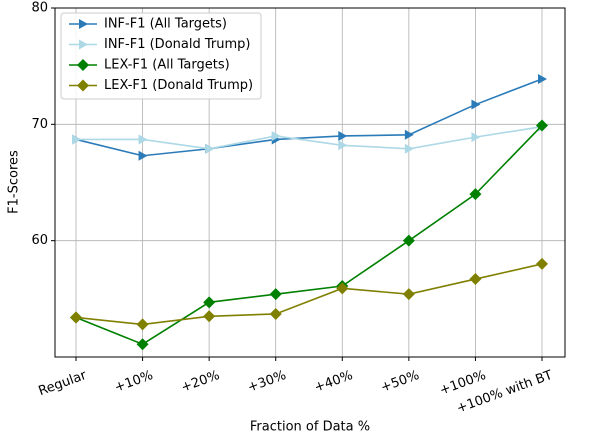  I want to click on legend-label: LEX-F1 (Donald Trump), so click(178, 85).